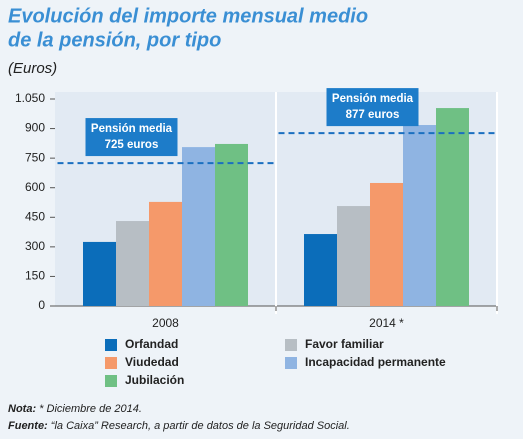 The height and width of the screenshot is (439, 523). I want to click on chart-title: Evolución del importe mensual medio, so click(188, 16).